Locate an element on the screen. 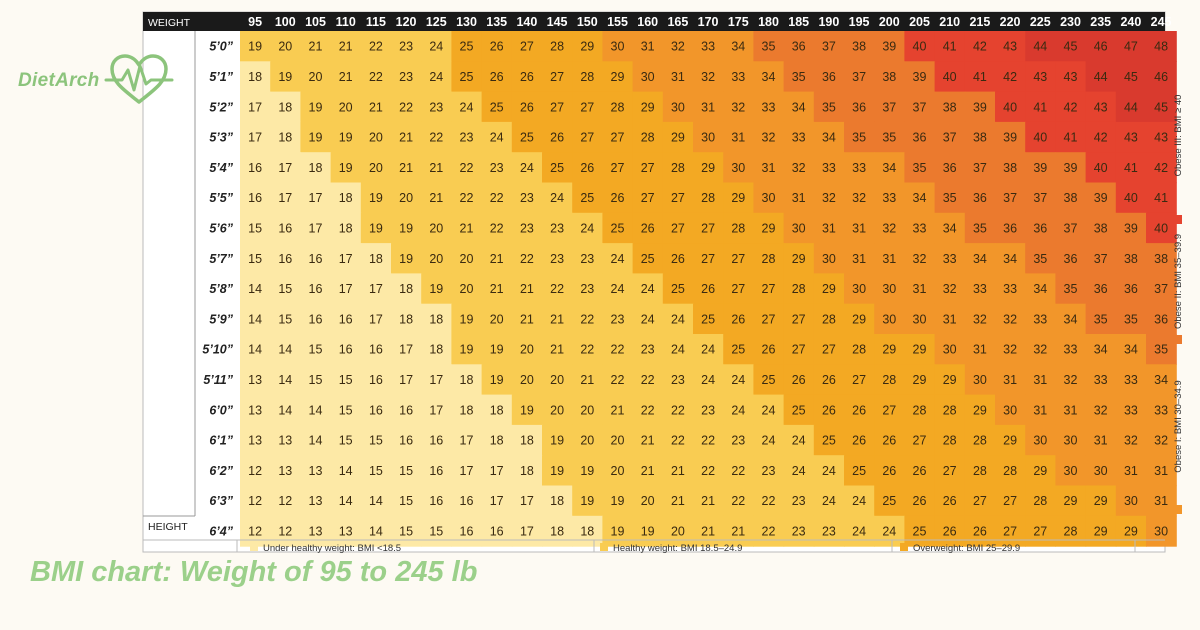 The height and width of the screenshot is (630, 1200). bmi-value: 23 is located at coordinates (587, 259).